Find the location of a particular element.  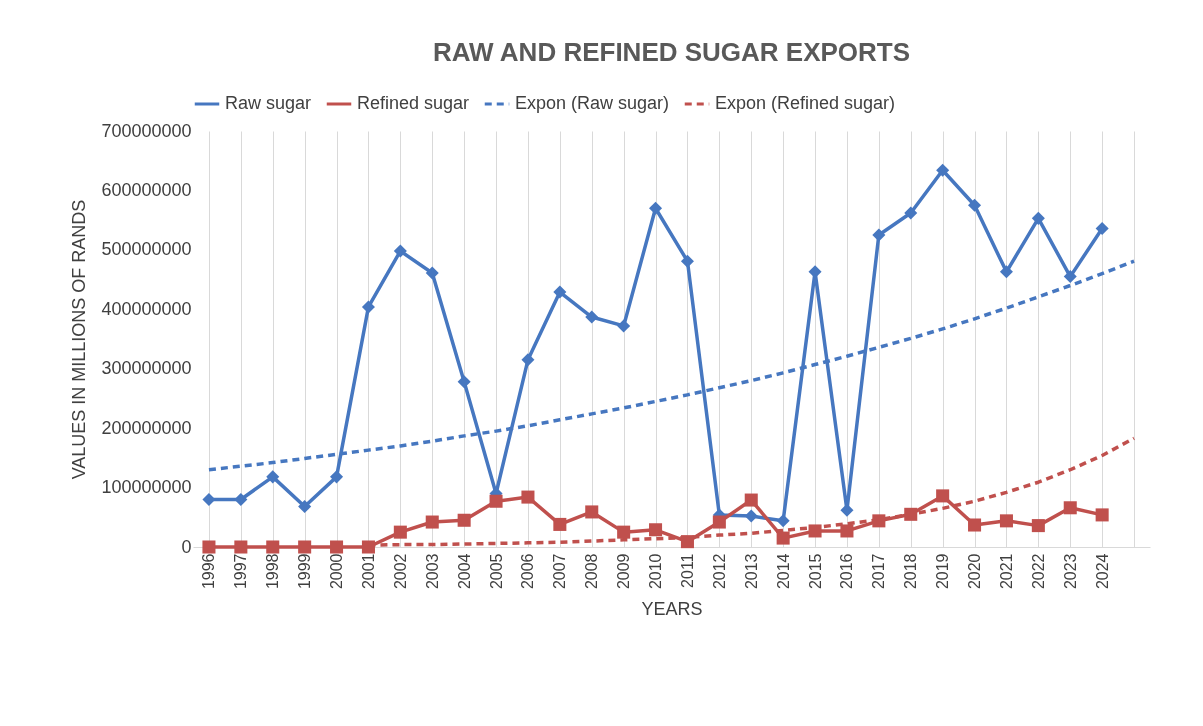

x-tick-label: 2003 is located at coordinates (432, 571).